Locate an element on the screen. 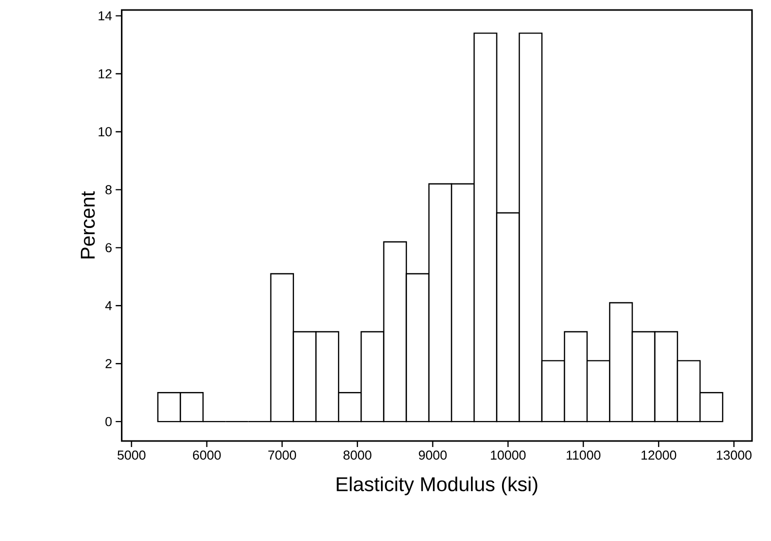  x-axis-title: Elasticity Modulus (ksi) is located at coordinates (437, 486).